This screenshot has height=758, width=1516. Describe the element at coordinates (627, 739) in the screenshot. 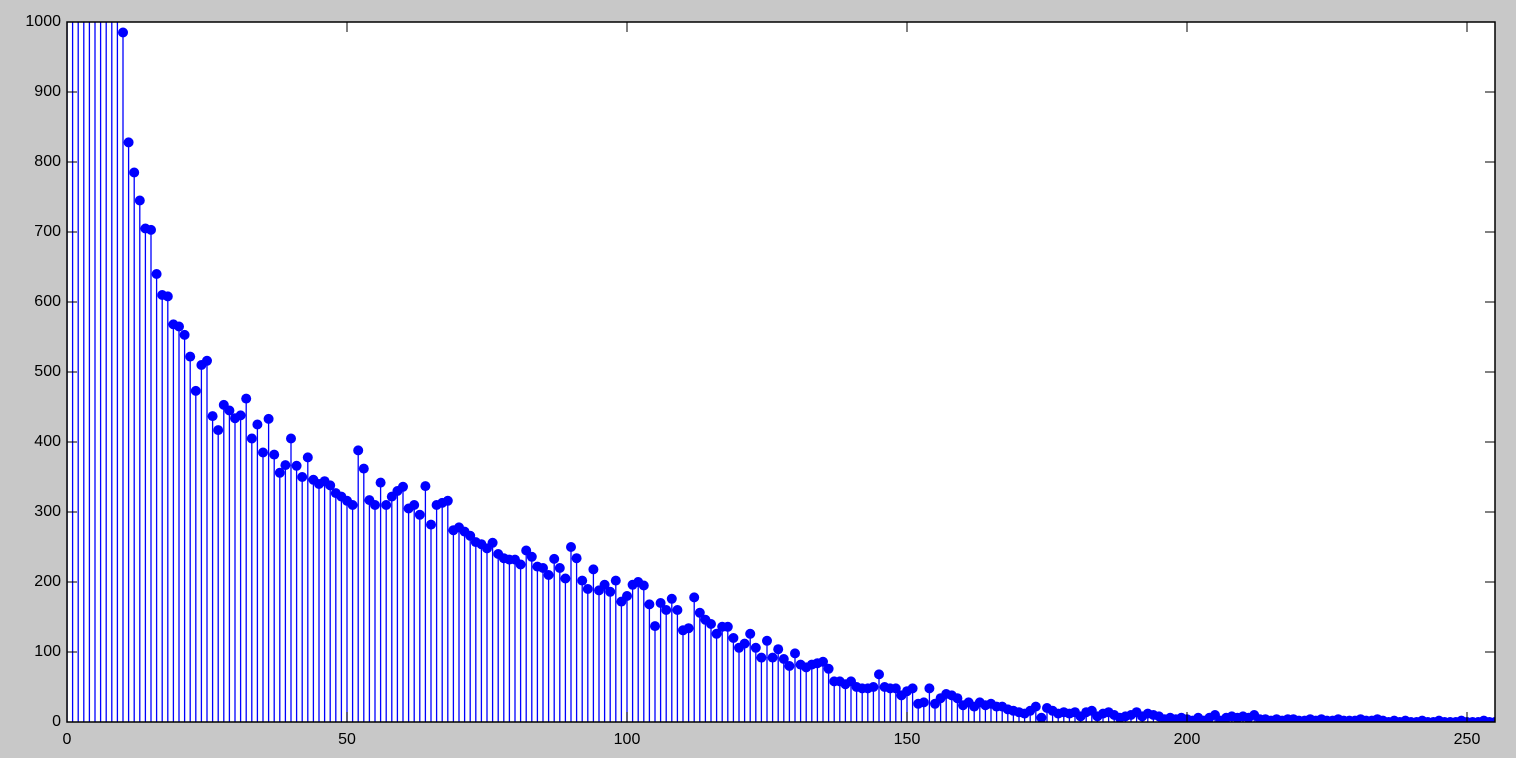

I see `x-tick-label: 100` at that location.